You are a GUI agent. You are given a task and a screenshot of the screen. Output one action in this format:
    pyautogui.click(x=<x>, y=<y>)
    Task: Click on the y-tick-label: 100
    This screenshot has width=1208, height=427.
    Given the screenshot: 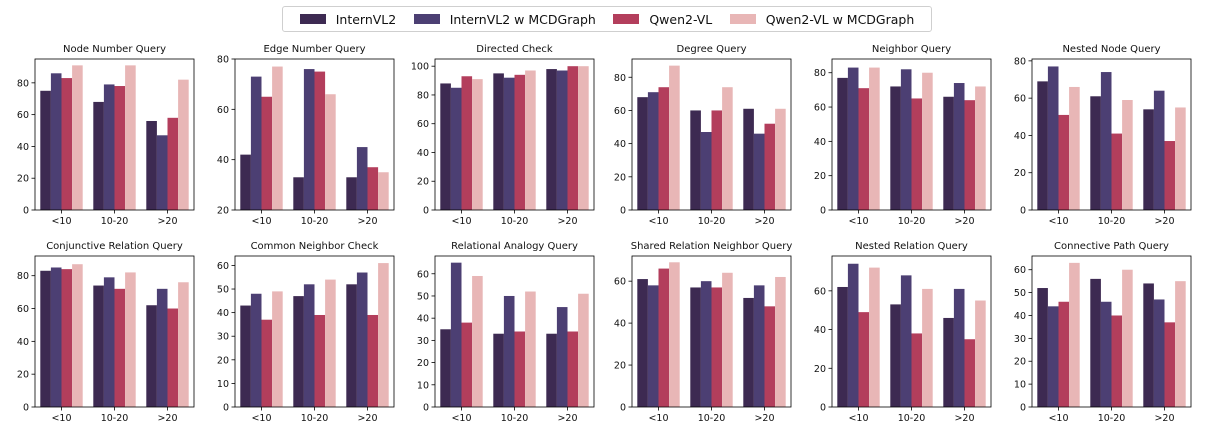 What is the action you would take?
    pyautogui.click(x=420, y=67)
    